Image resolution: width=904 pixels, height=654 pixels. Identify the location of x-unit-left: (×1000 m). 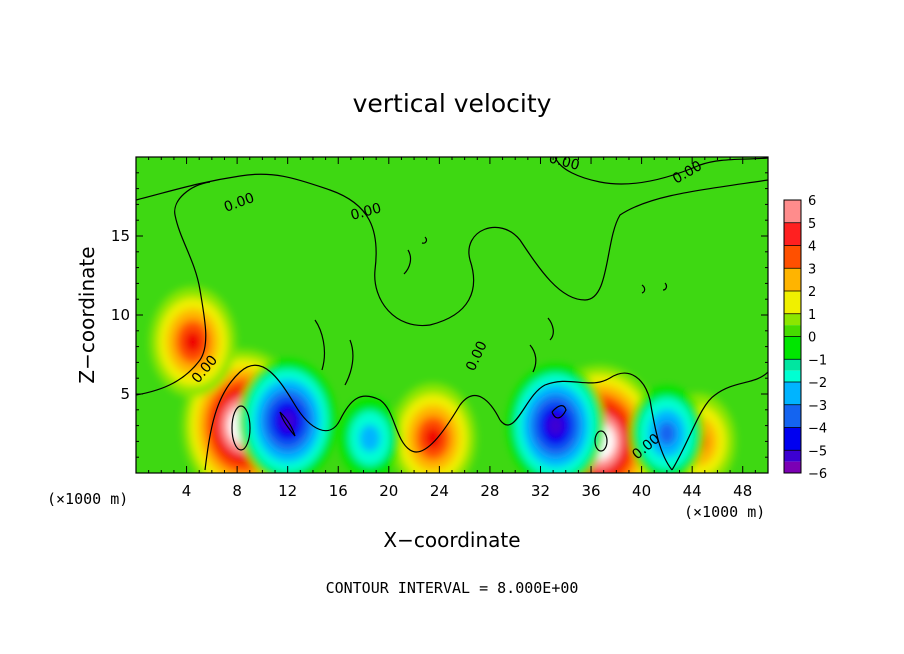
(87, 499).